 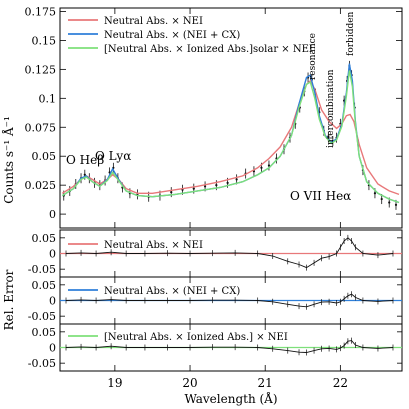 What do you see at coordinates (44, 156) in the screenshot?
I see `main-ytick-label-2: 0.05` at bounding box center [44, 156].